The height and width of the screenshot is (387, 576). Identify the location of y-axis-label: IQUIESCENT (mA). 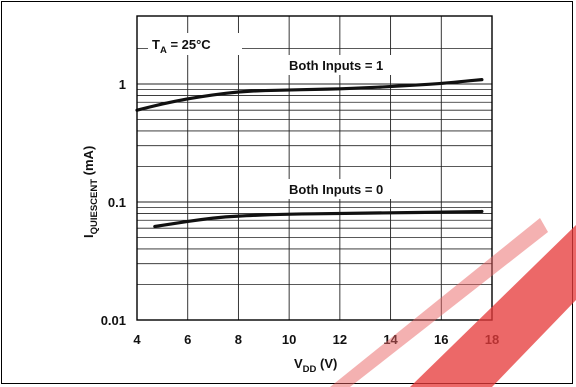
(90, 192).